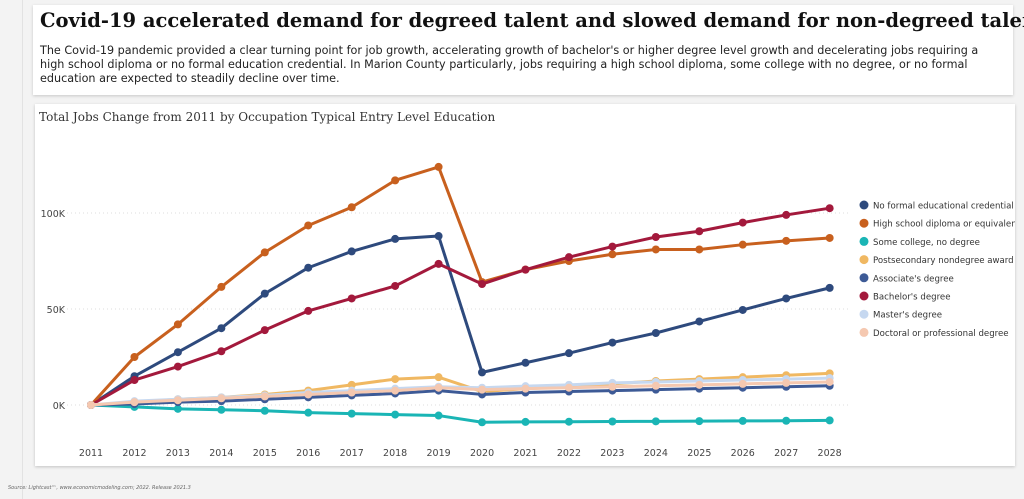 The height and width of the screenshot is (499, 1024). I want to click on legend-label: Postsecondary nondegree award, so click(943, 261).